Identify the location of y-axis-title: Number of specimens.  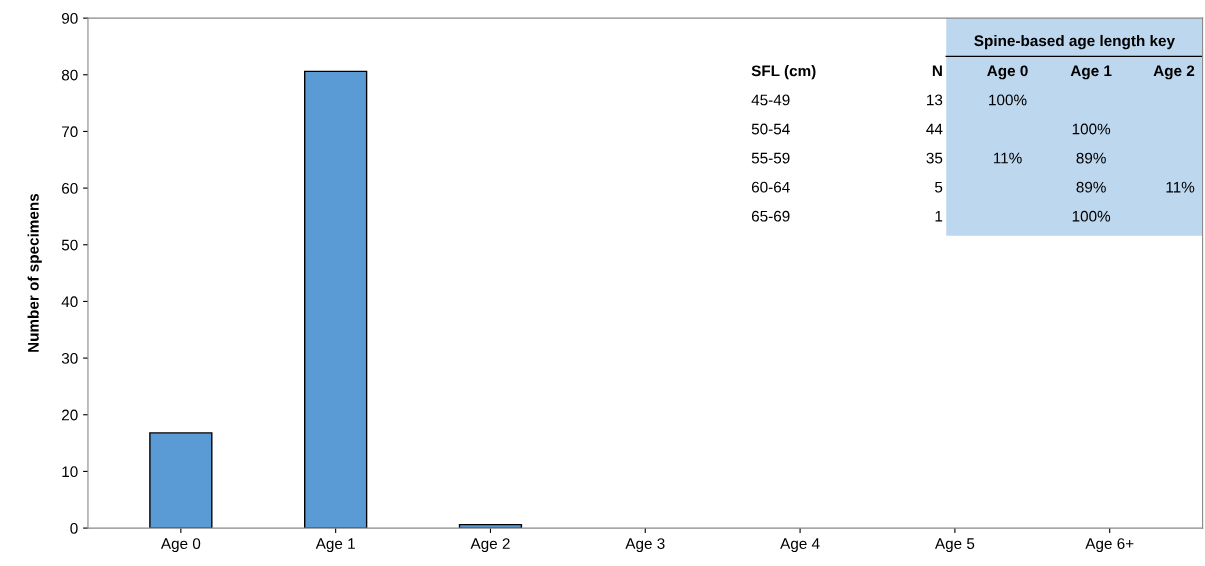
(34, 272).